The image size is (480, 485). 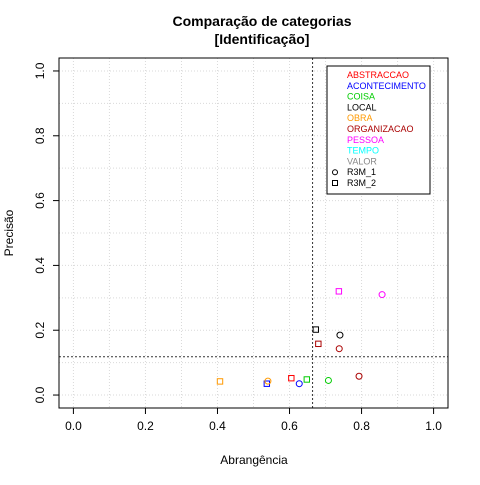 What do you see at coordinates (365, 140) in the screenshot?
I see `legend-entry-label: PESSOA` at bounding box center [365, 140].